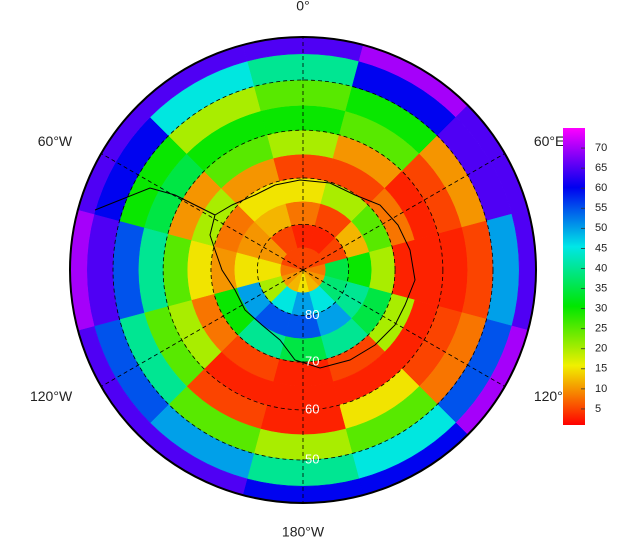 This screenshot has width=625, height=557. I want to click on colorbar-tick-label: 65, so click(601, 168).